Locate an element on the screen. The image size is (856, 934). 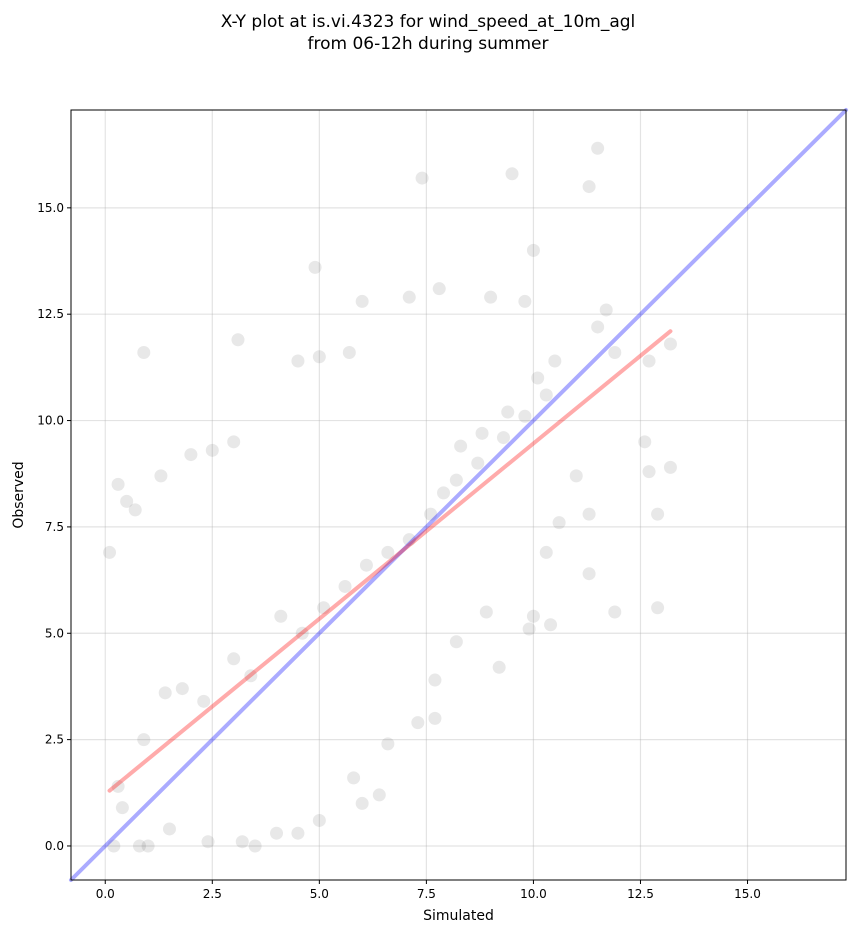
chart-title-line-2: from 06-12h during summer is located at coordinates (428, 44).